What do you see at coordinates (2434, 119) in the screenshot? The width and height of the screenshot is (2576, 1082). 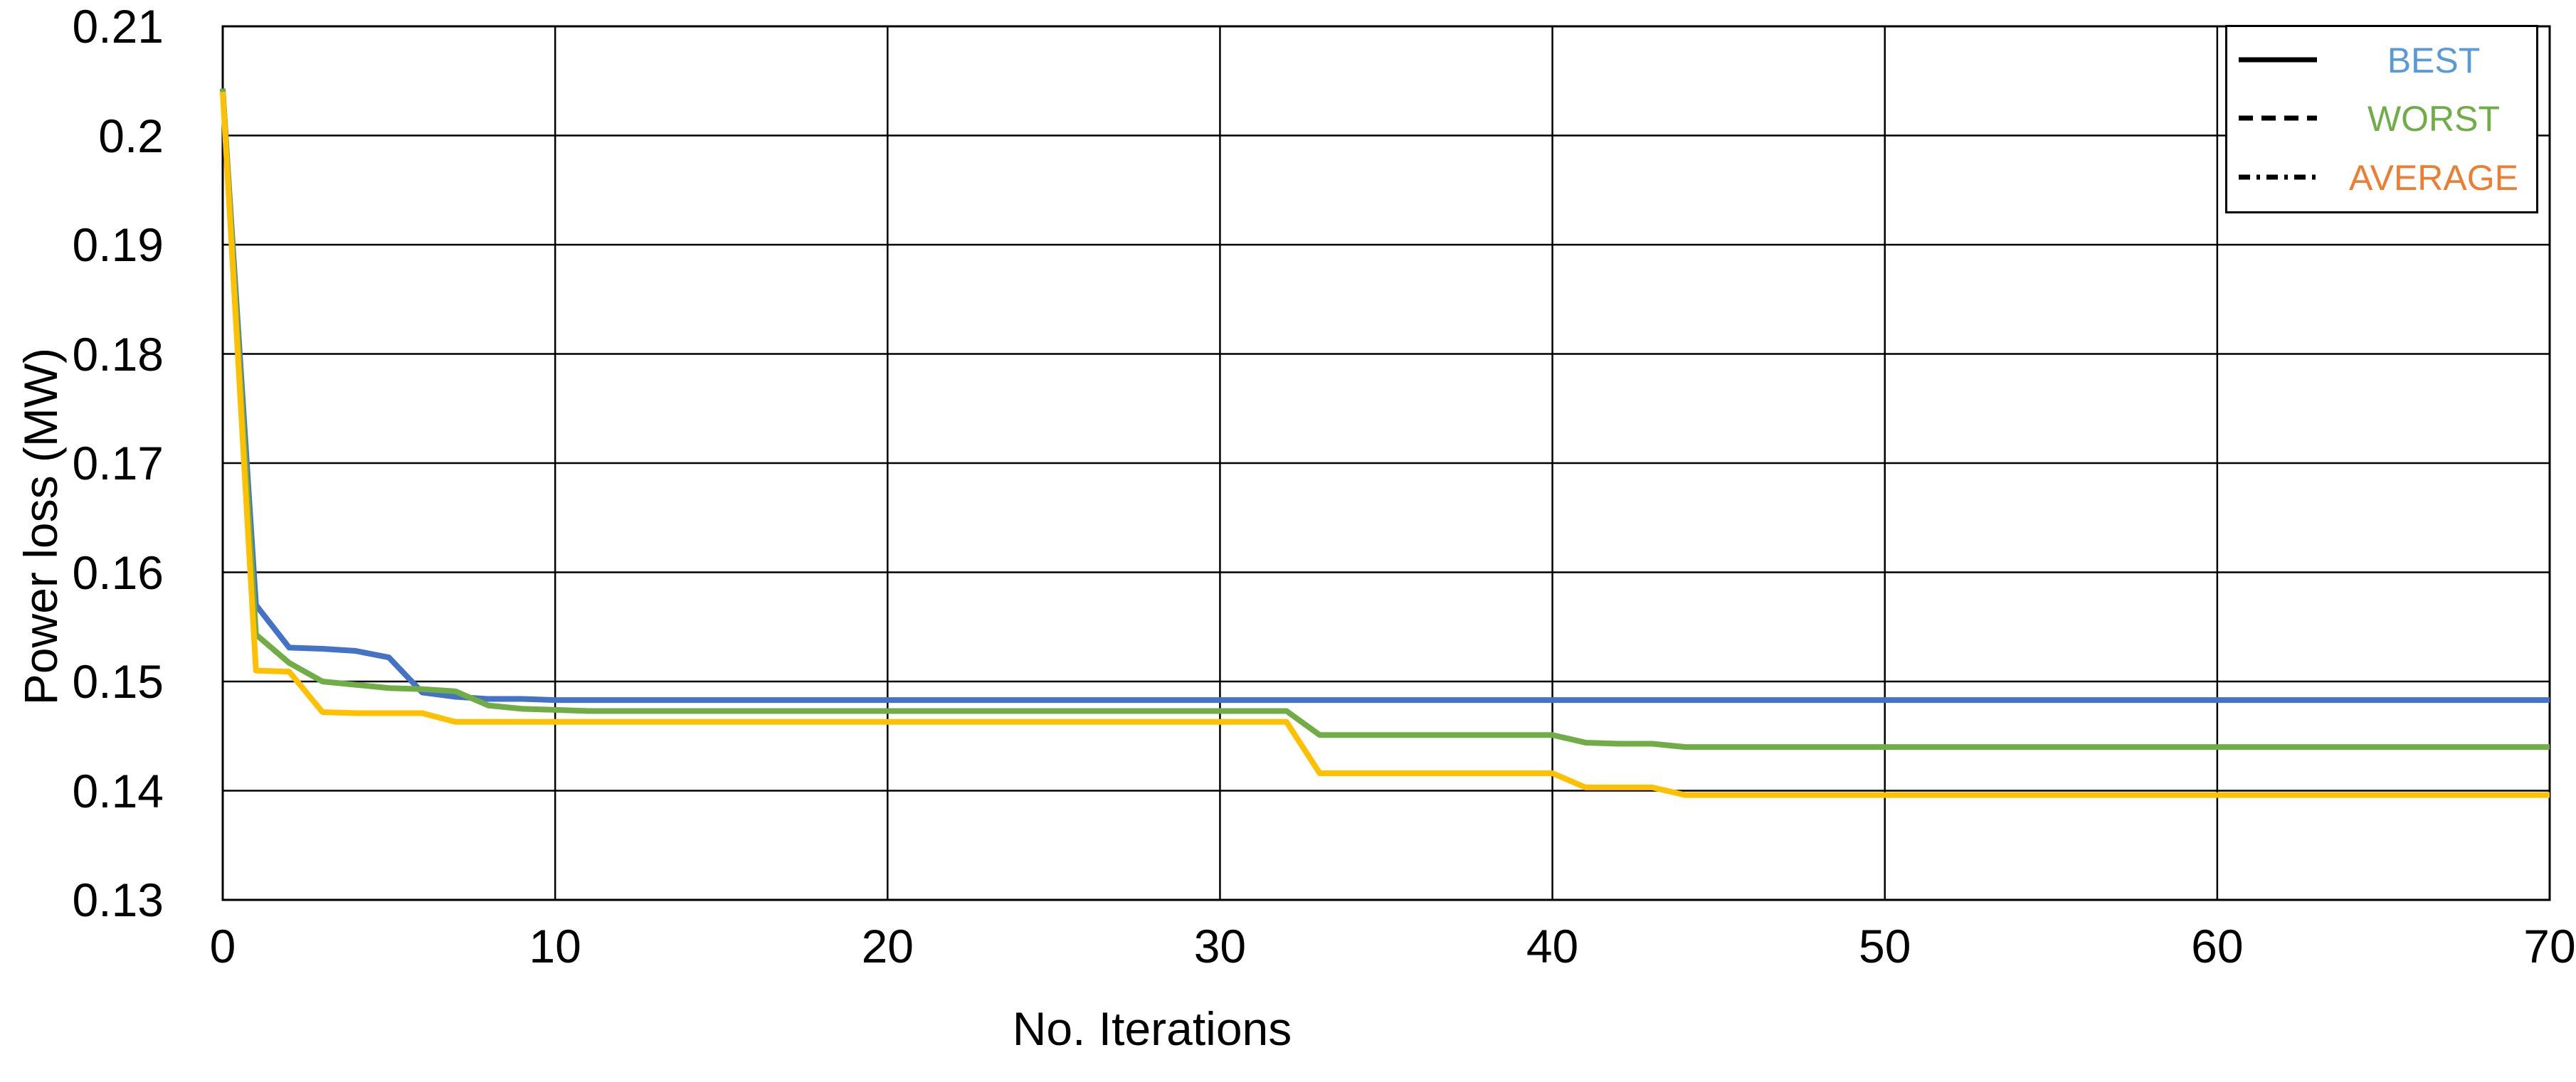 I see `legend-label: WORST` at bounding box center [2434, 119].